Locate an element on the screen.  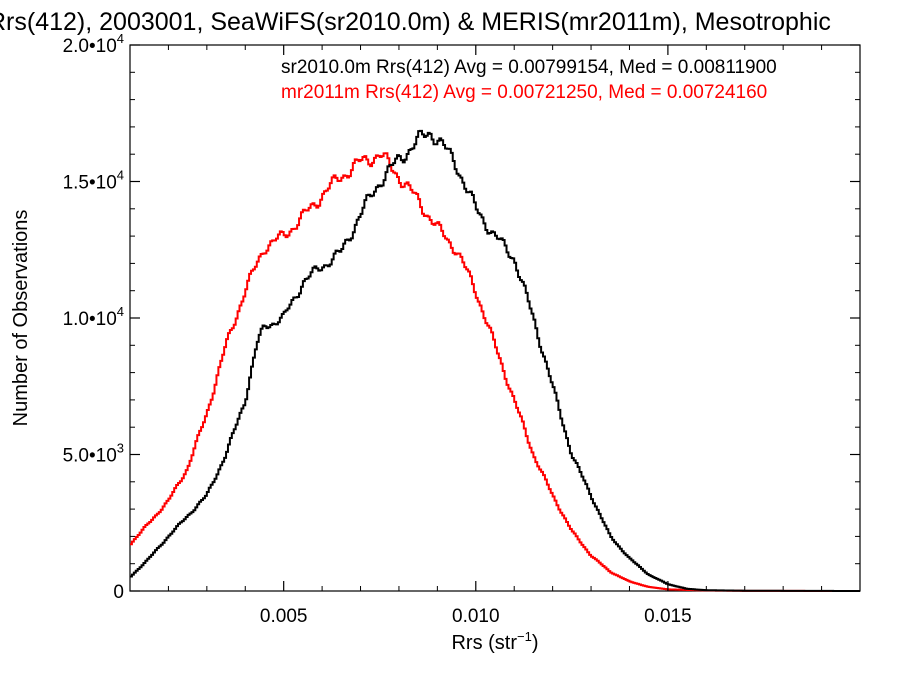
x-tick-label: 0.005 is located at coordinates (284, 616).